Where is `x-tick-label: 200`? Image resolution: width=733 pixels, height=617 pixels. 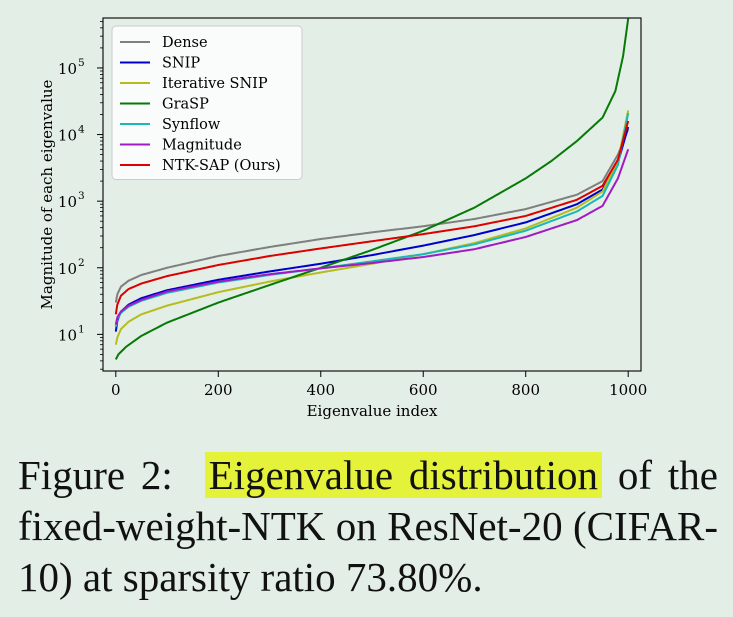 x-tick-label: 200 is located at coordinates (218, 390).